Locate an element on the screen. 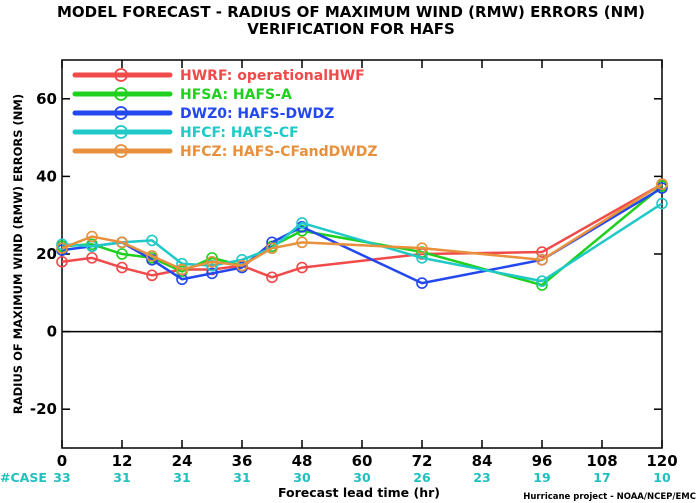 The image size is (700, 503). y-tick-label: 60 is located at coordinates (46, 99).